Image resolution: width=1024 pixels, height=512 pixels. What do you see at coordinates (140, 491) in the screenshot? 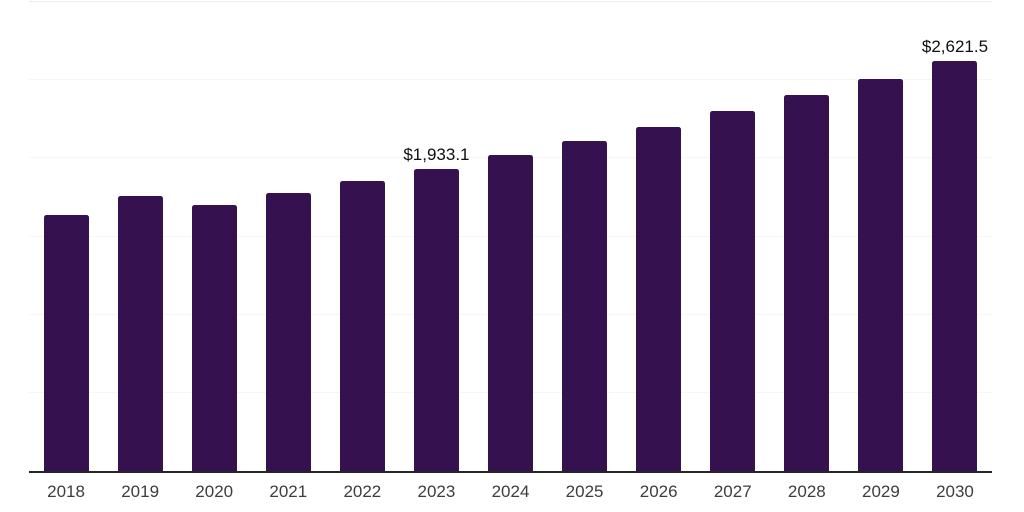
I see `x-tick-label-2019: 2019` at bounding box center [140, 491].